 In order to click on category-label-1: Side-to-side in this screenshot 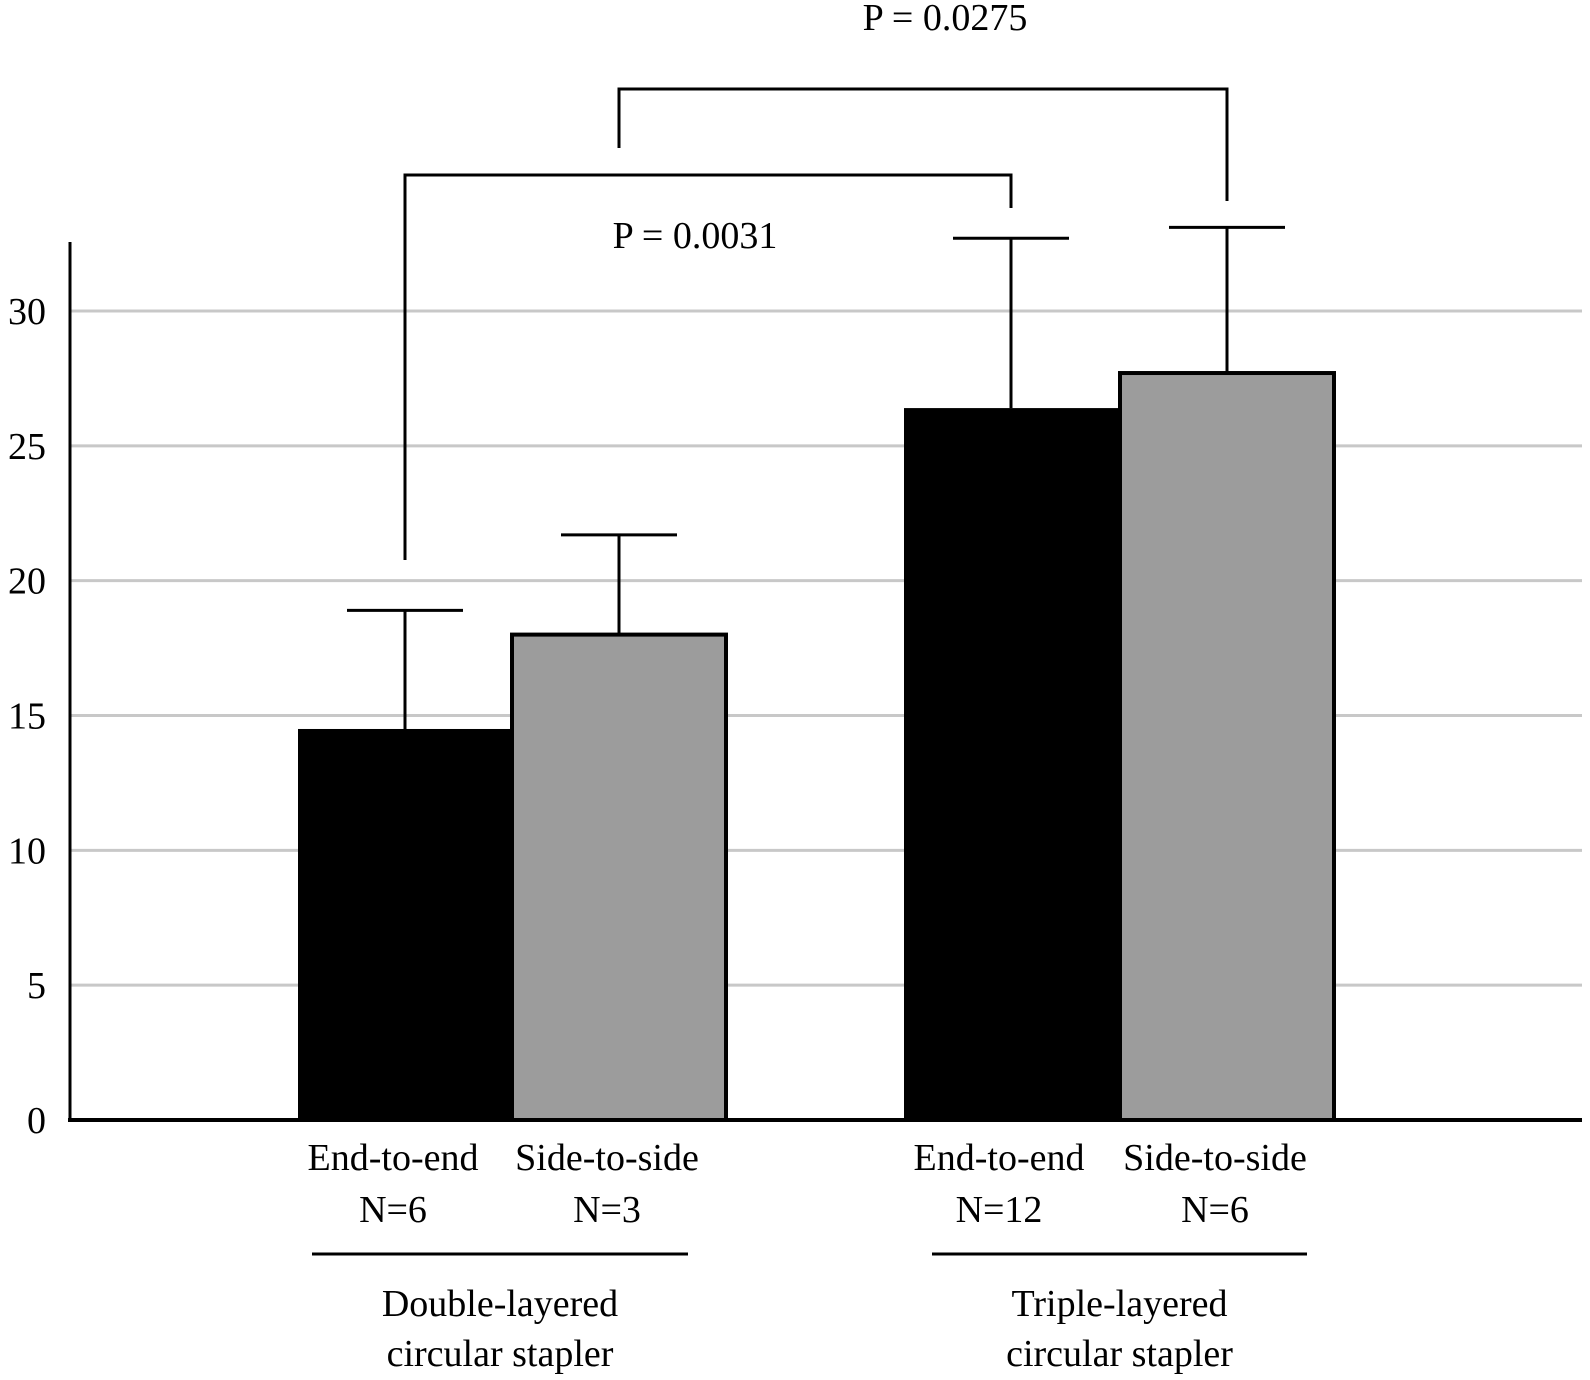, I will do `click(607, 1158)`.